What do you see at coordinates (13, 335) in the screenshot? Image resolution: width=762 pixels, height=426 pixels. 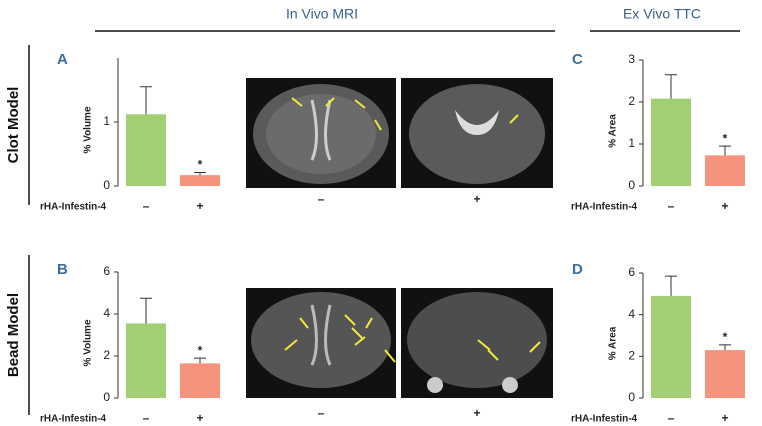 I see `row-label: Bead Model` at bounding box center [13, 335].